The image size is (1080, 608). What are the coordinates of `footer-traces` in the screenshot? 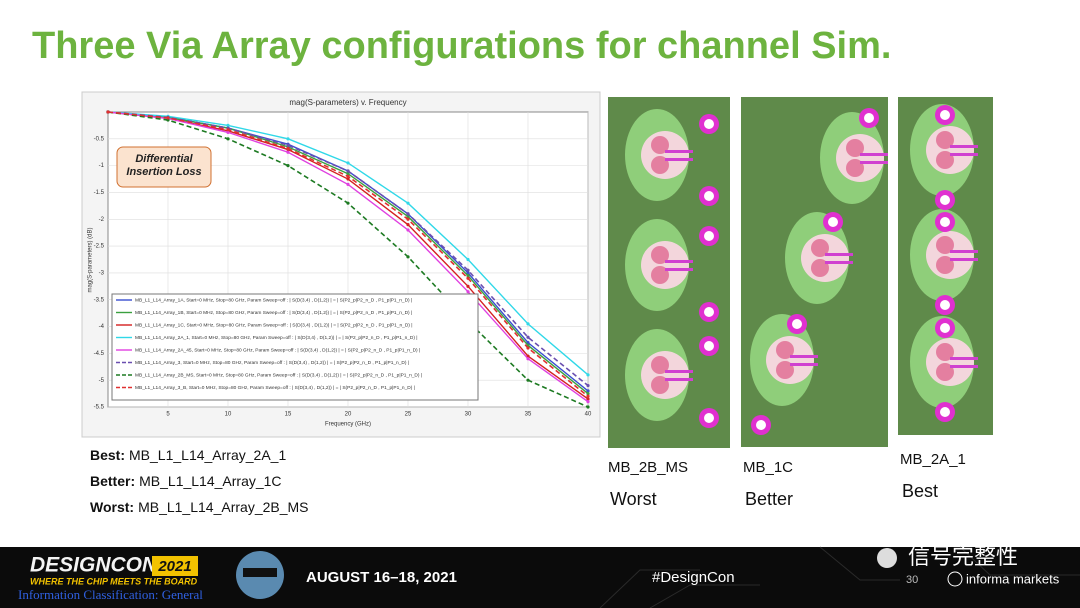 It's located at (839, 577).